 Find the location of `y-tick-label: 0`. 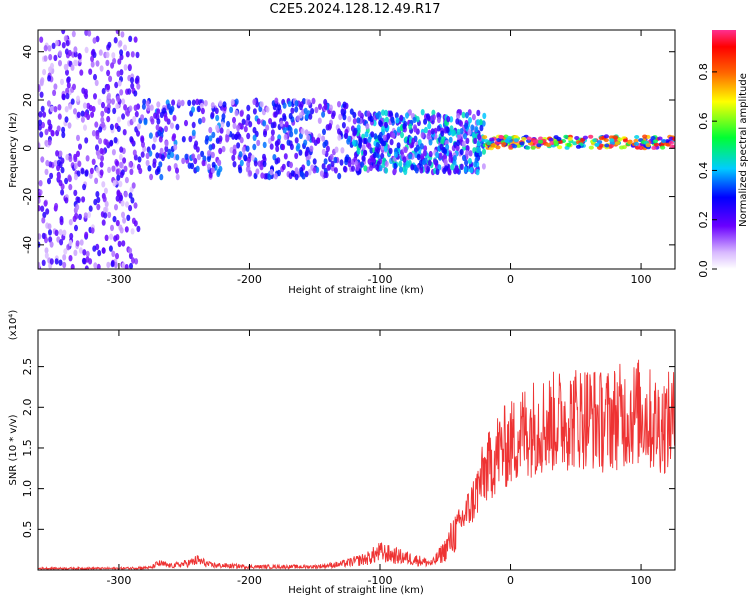

y-tick-label: 0 is located at coordinates (27, 148).